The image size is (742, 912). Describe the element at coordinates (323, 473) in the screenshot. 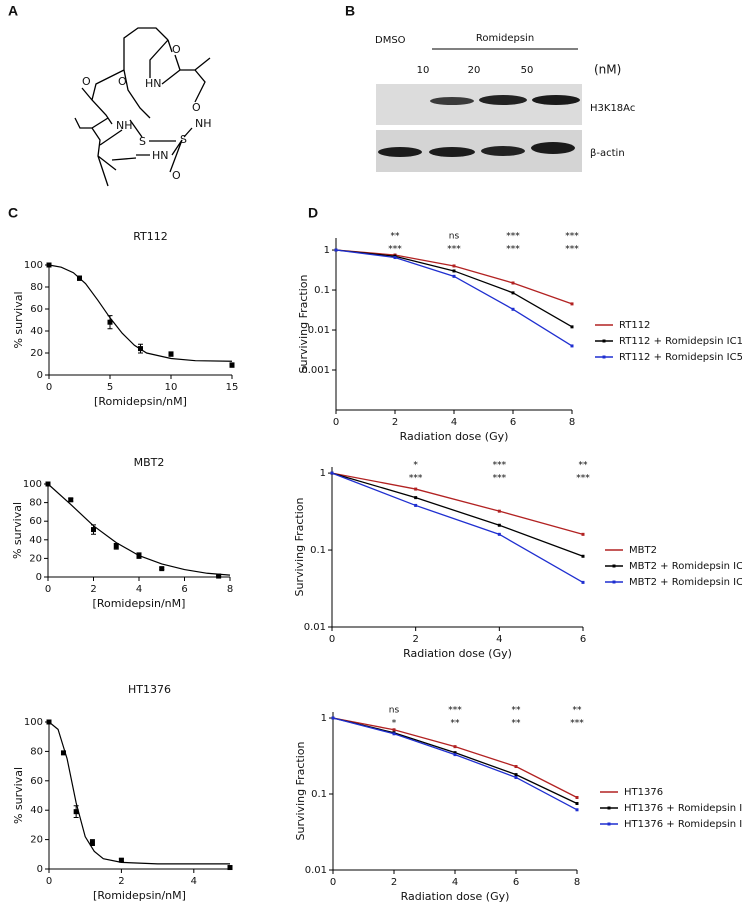

I see `y-tick-label: 1` at that location.